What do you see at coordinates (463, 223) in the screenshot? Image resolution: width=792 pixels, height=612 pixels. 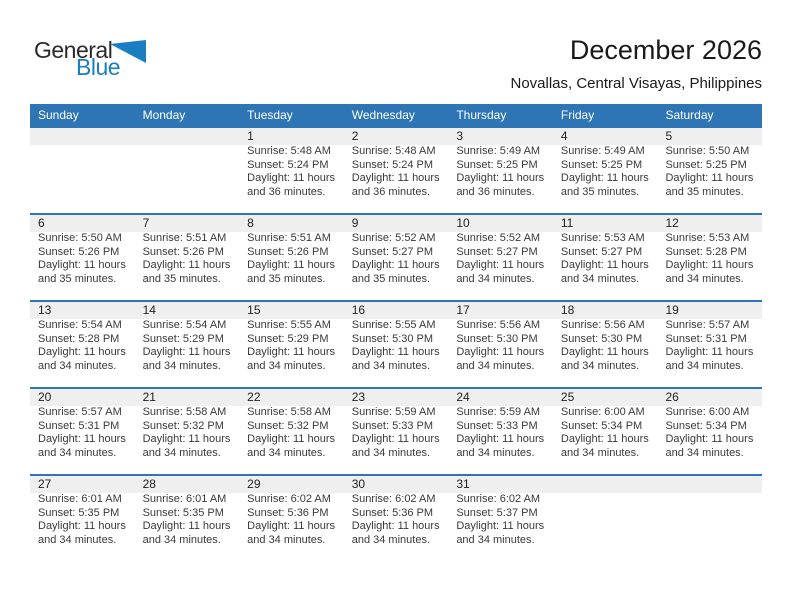 I see `day-number: 10` at bounding box center [463, 223].